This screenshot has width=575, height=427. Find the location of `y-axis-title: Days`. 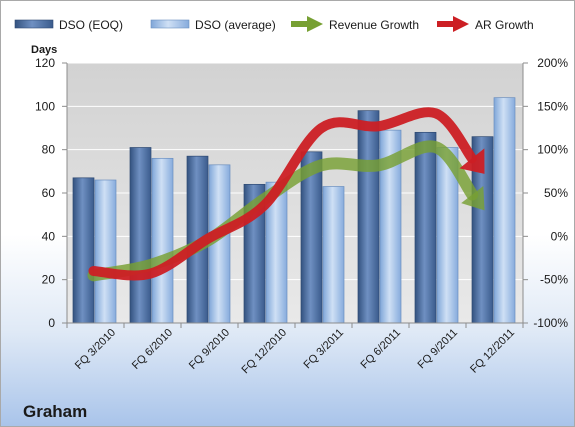

y-axis-title: Days is located at coordinates (44, 50).